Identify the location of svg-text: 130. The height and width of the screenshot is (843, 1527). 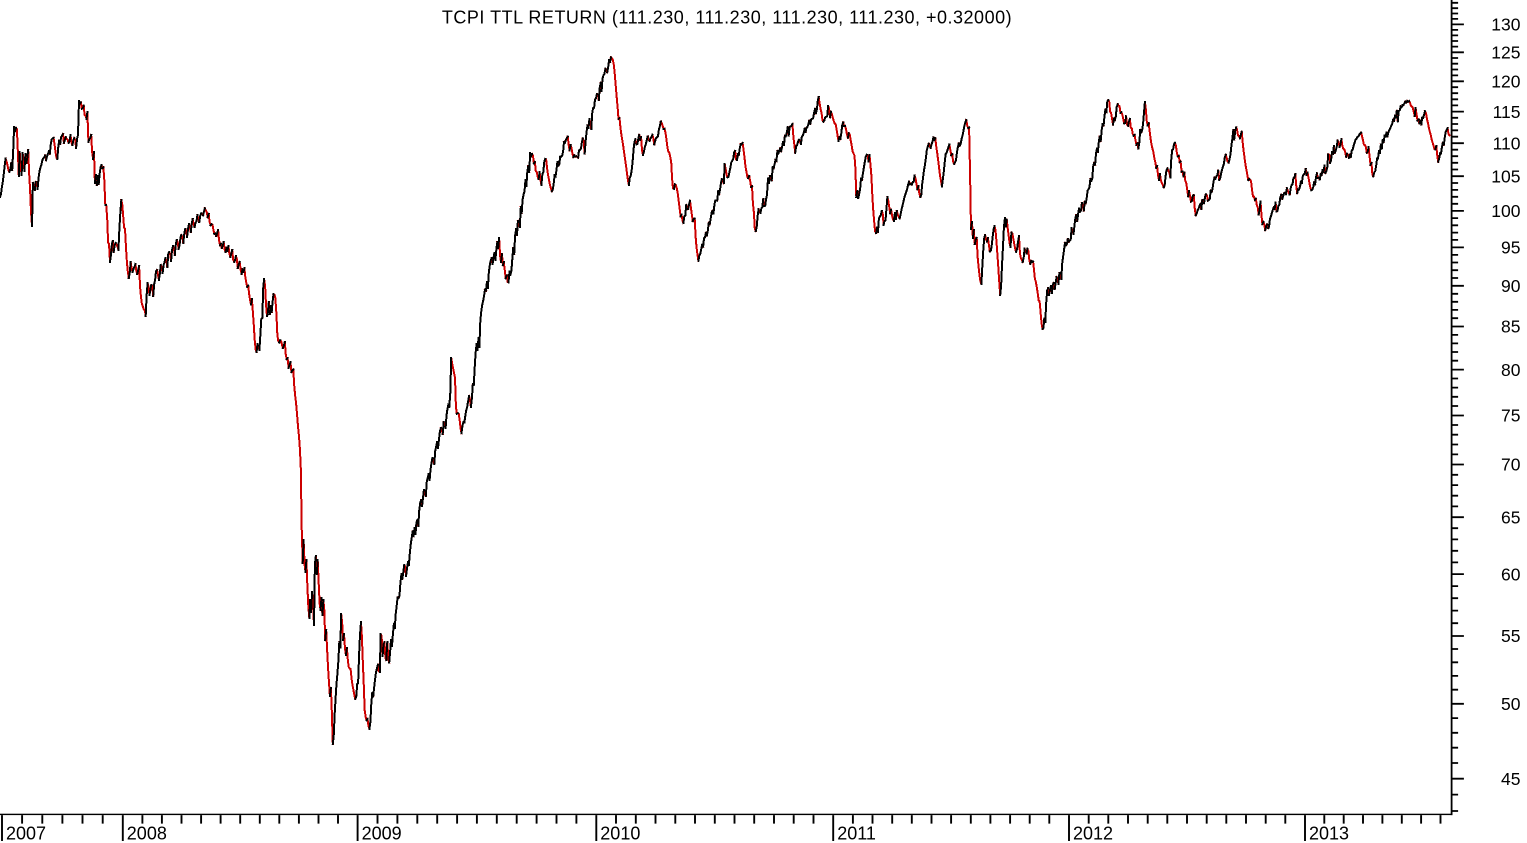
(1505, 25).